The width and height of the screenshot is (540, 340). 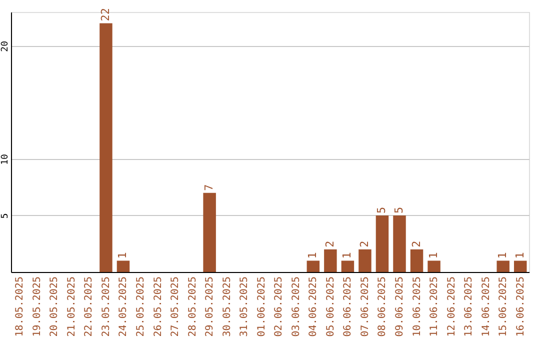 What do you see at coordinates (5, 216) in the screenshot?
I see `y-tick-label: 5` at bounding box center [5, 216].